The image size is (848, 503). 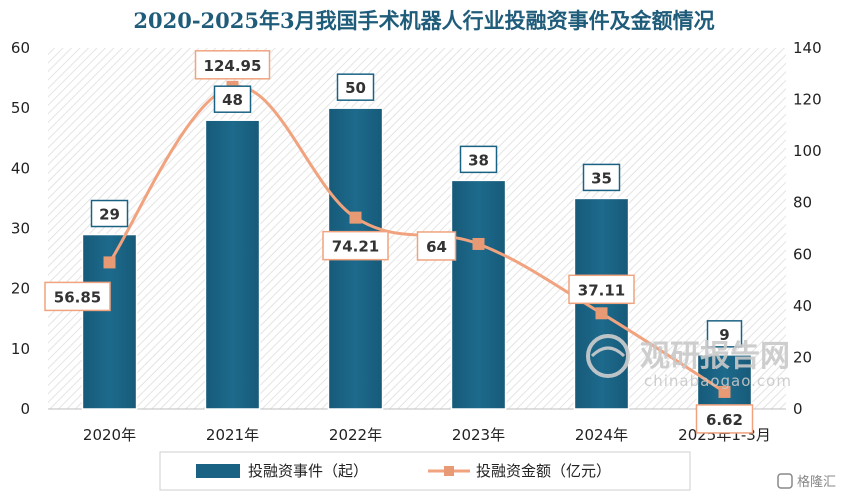 I want to click on bar-value-label: 38, so click(x=478, y=160).